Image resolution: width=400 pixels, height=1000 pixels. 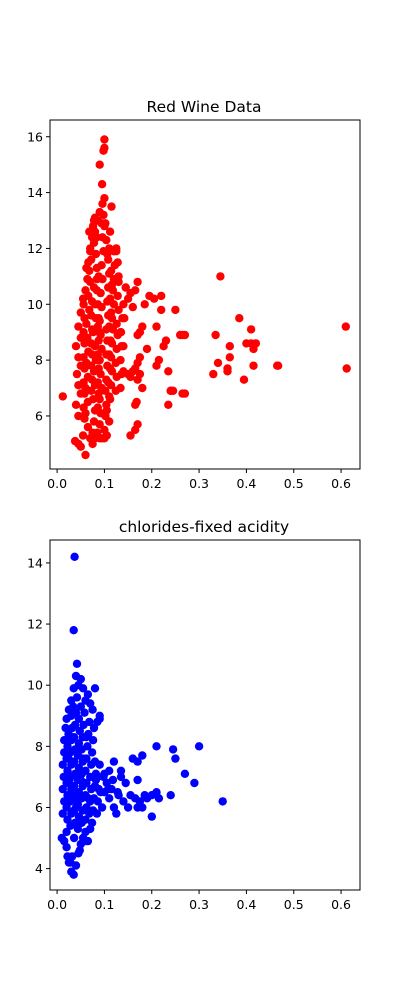 I want to click on y-axis: 6 8 10 12 14 16, so click(x=38, y=276).